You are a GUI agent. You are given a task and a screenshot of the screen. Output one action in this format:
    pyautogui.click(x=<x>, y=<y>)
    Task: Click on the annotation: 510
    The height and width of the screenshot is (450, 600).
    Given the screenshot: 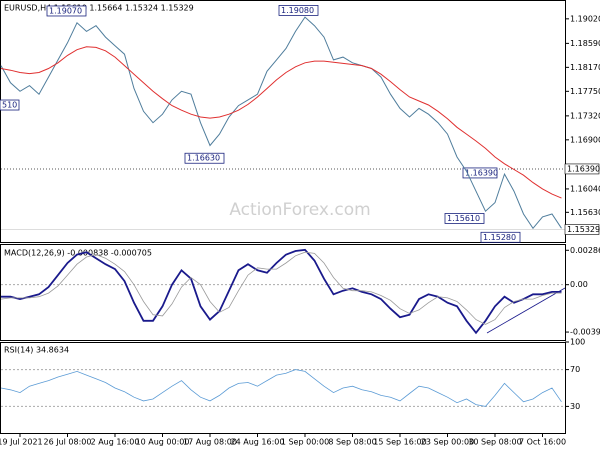 What is the action you would take?
    pyautogui.click(x=9, y=105)
    